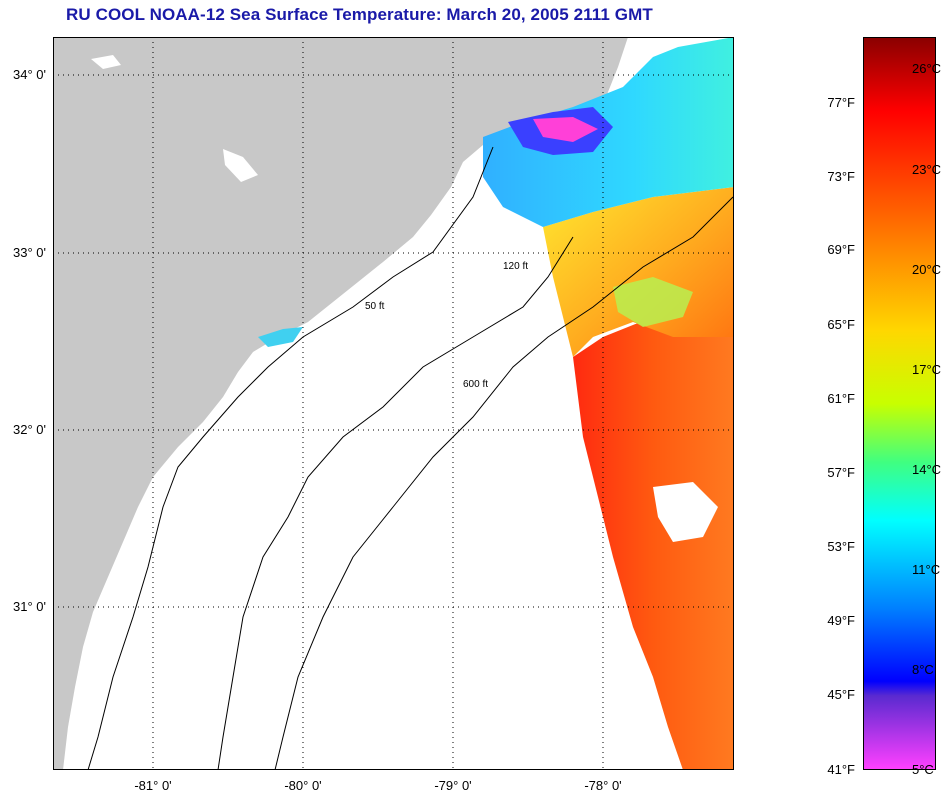 Image resolution: width=952 pixels, height=793 pixels. What do you see at coordinates (841, 249) in the screenshot?
I see `cb-f-69: 69°F` at bounding box center [841, 249].